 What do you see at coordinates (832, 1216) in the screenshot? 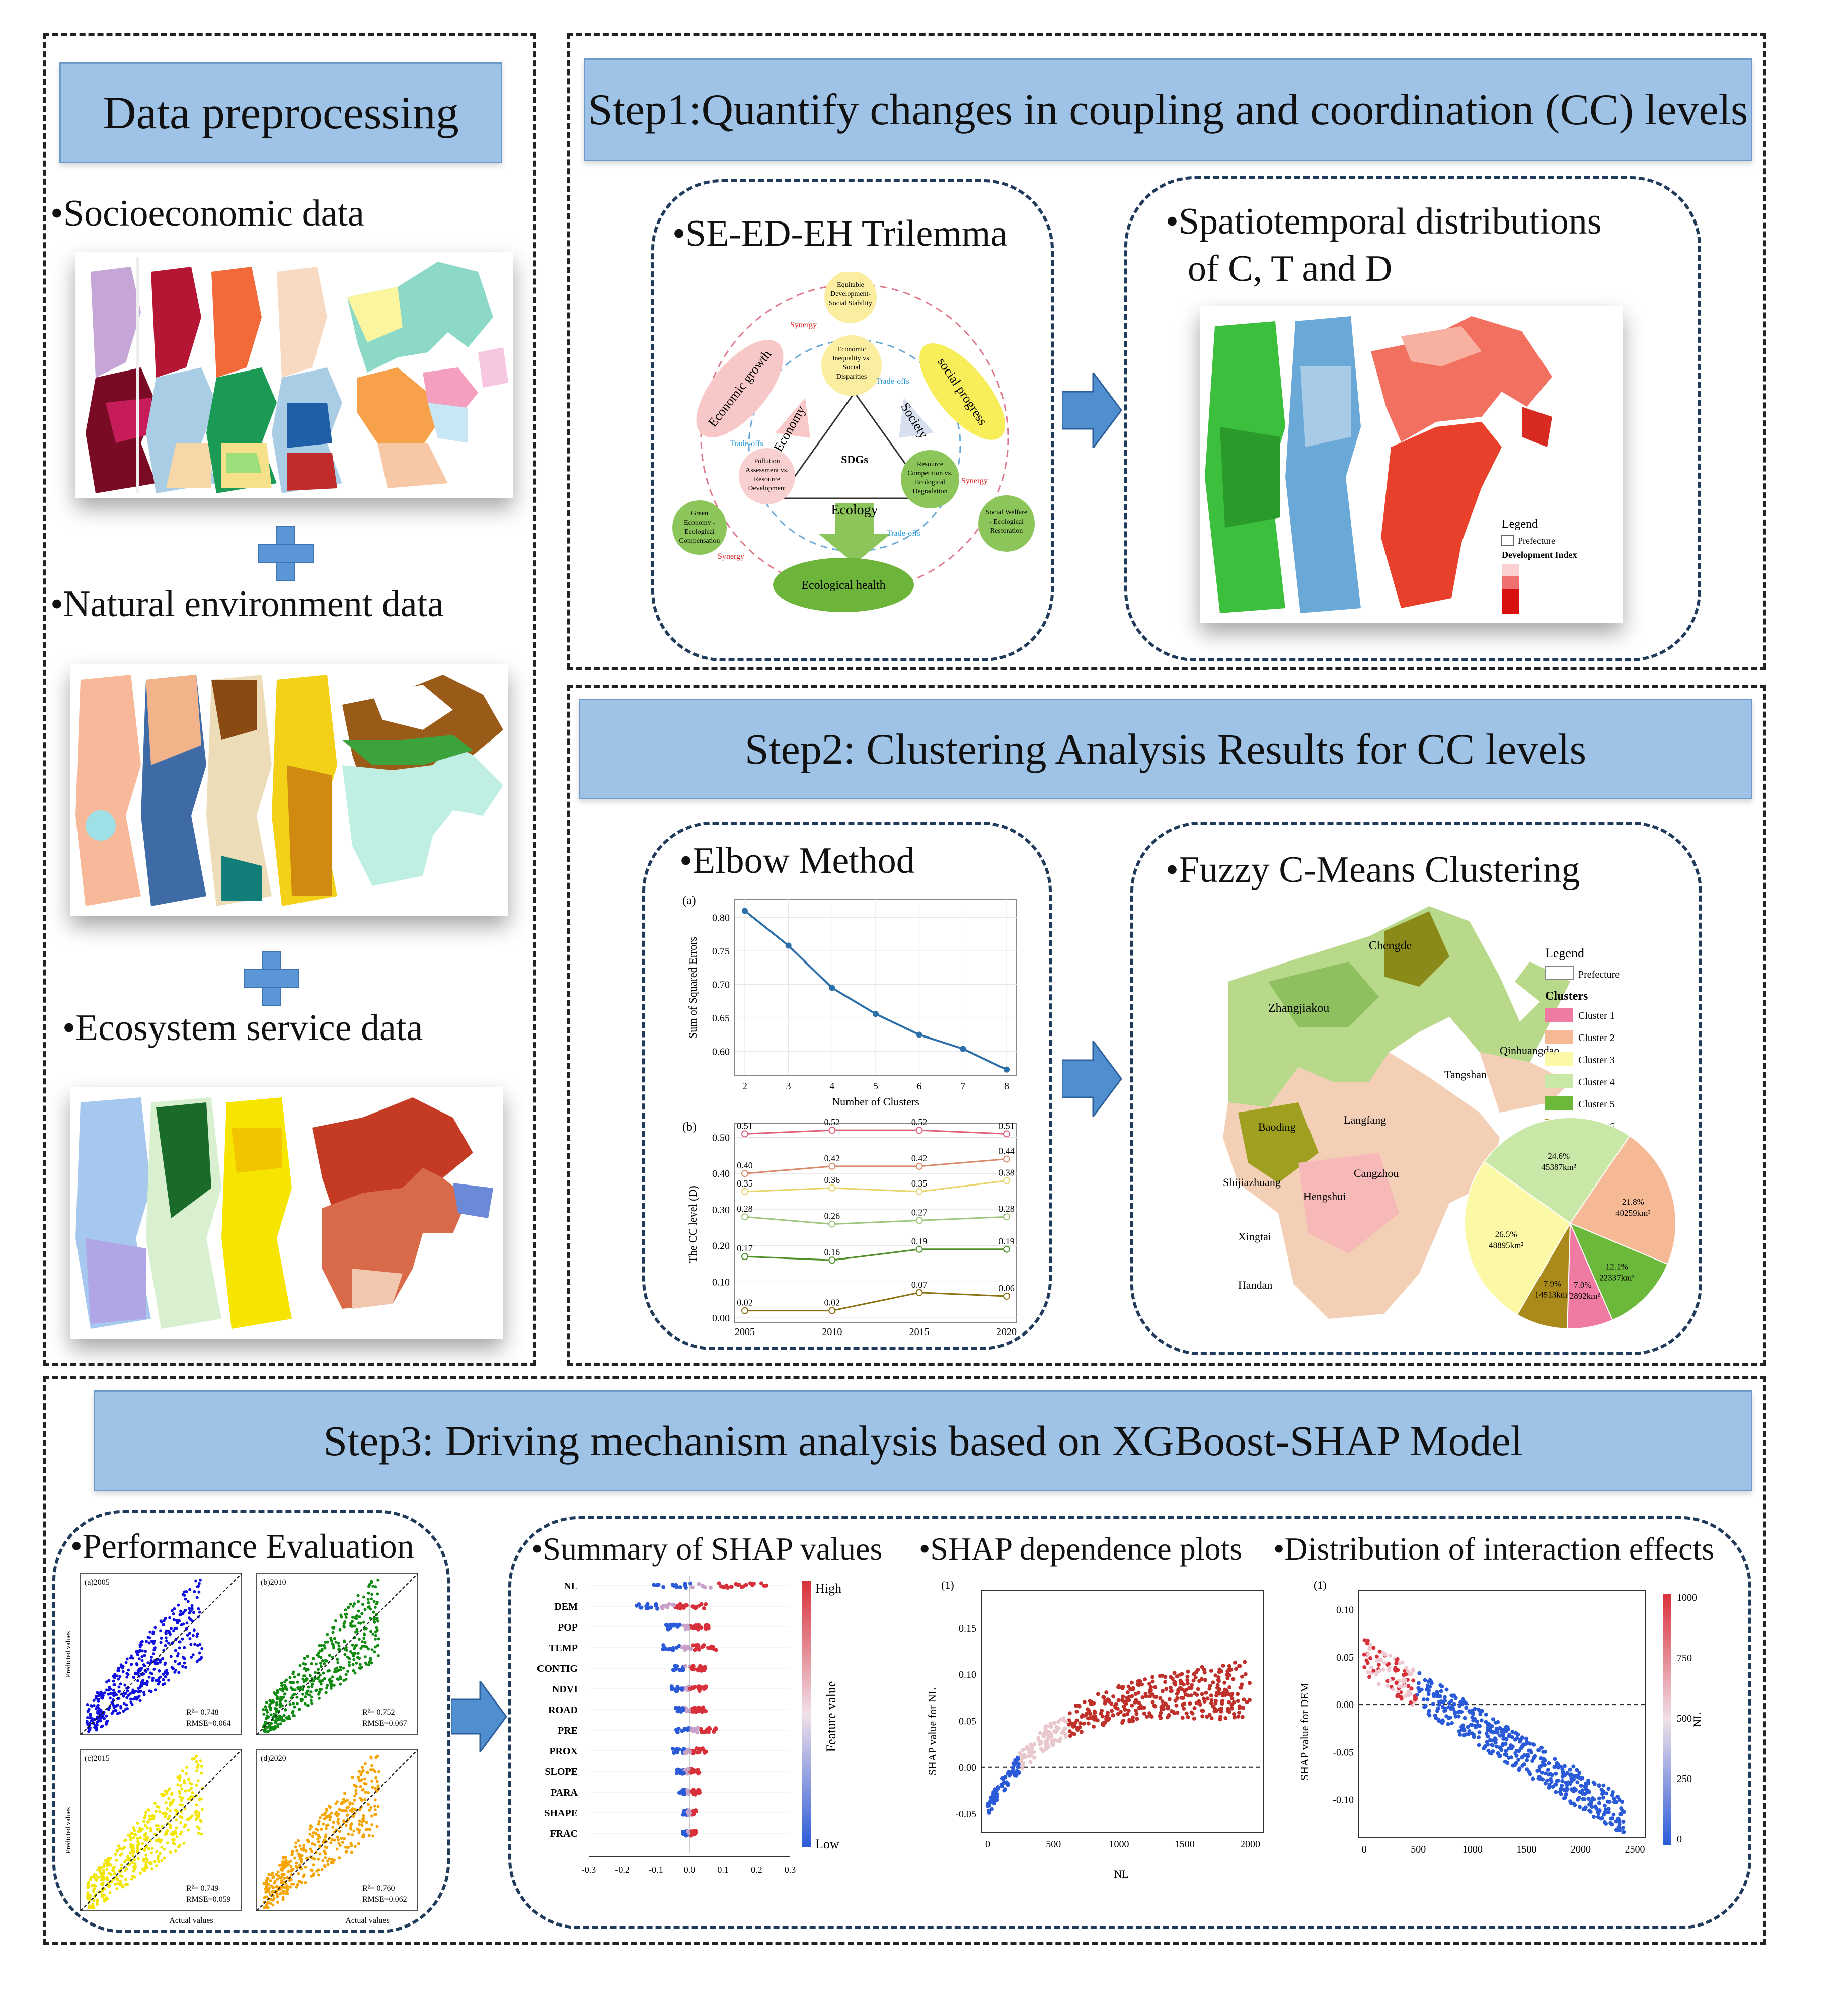
I see `elbow-b-data-label: 0.26` at bounding box center [832, 1216].